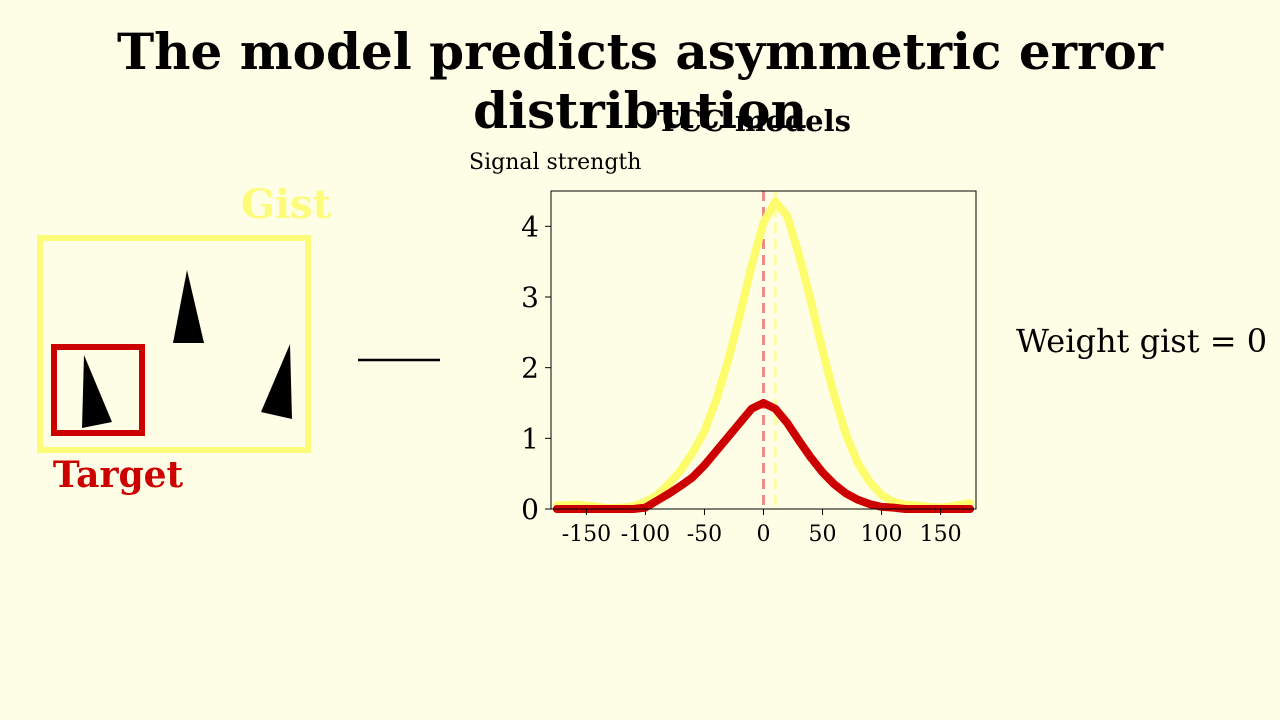 The image size is (1280, 720). Describe the element at coordinates (276, 381) in the screenshot. I see `triangle-stimulus-right` at that location.